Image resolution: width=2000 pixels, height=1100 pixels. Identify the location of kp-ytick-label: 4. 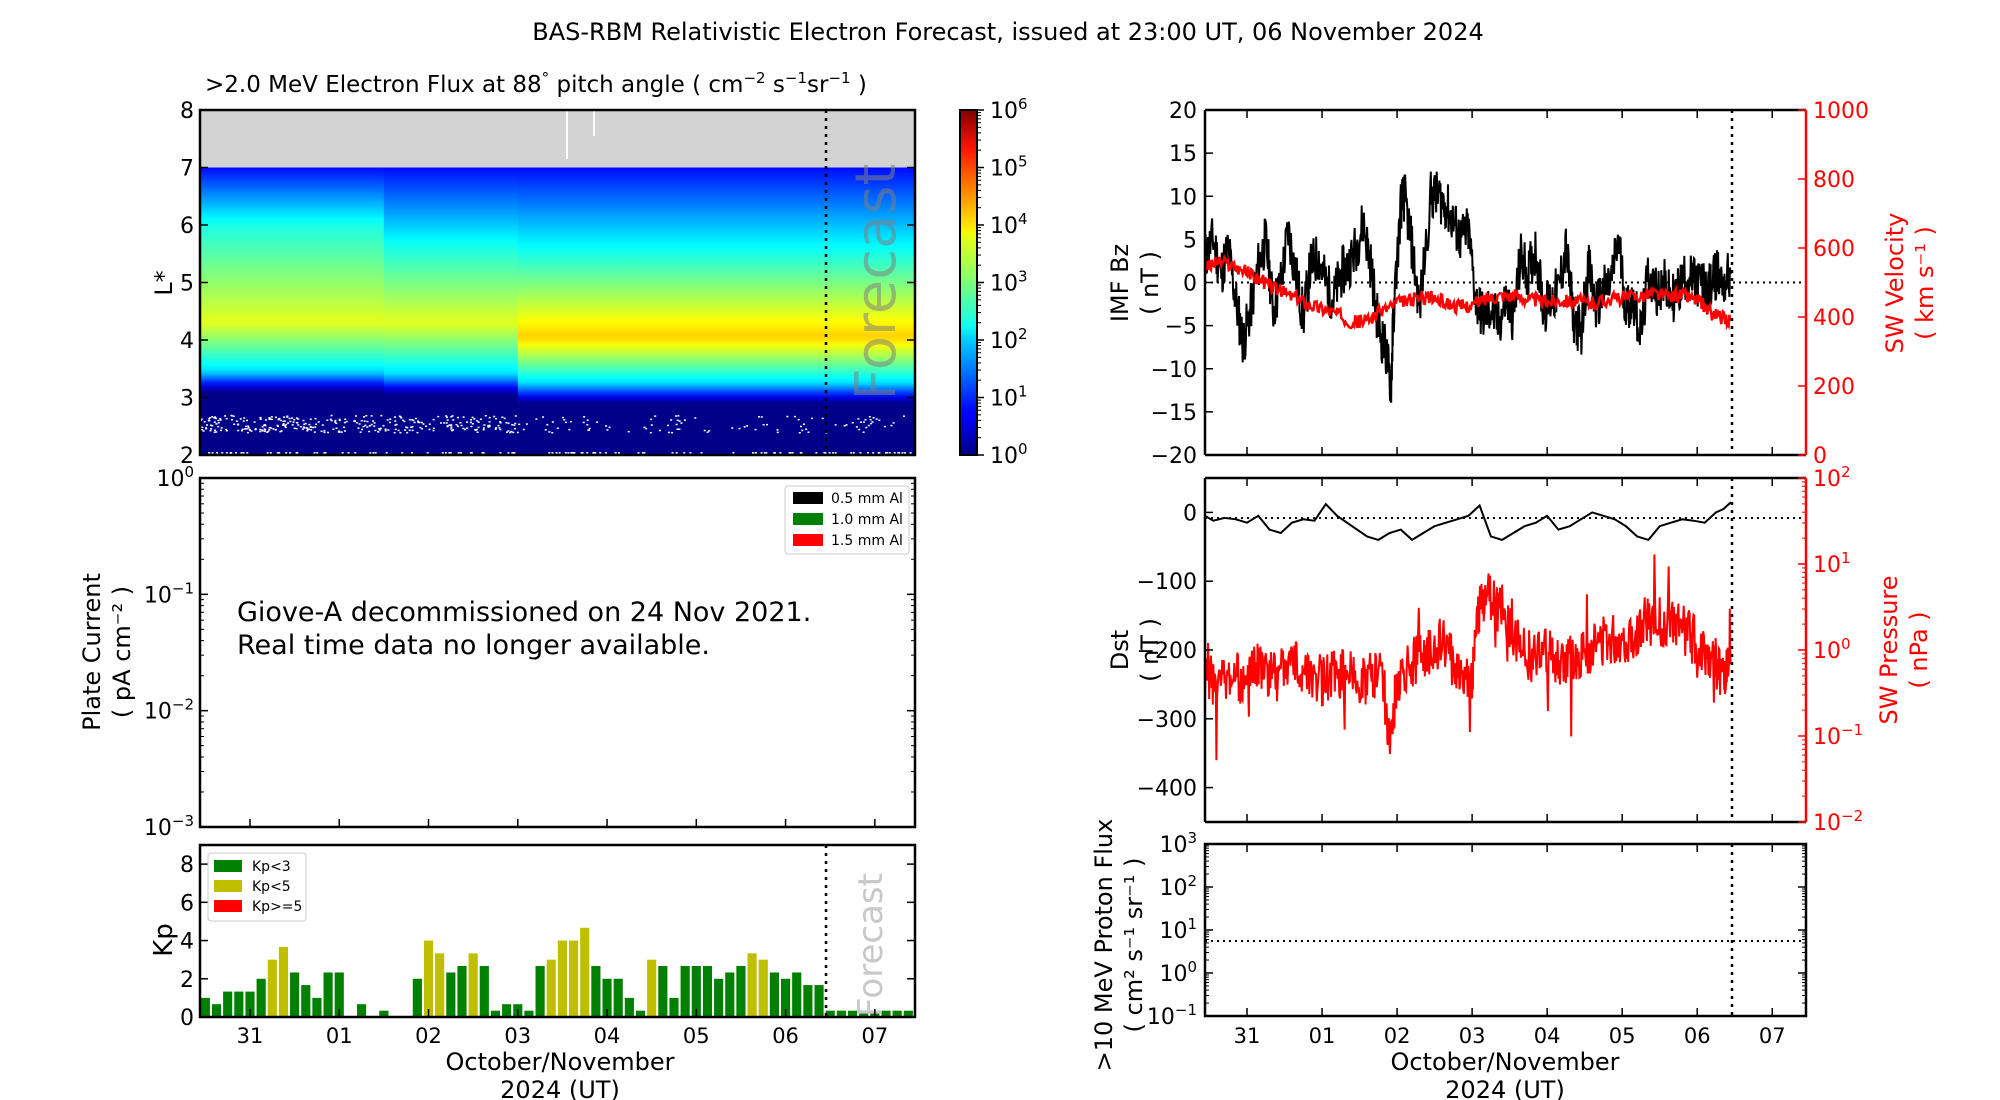
(187, 942).